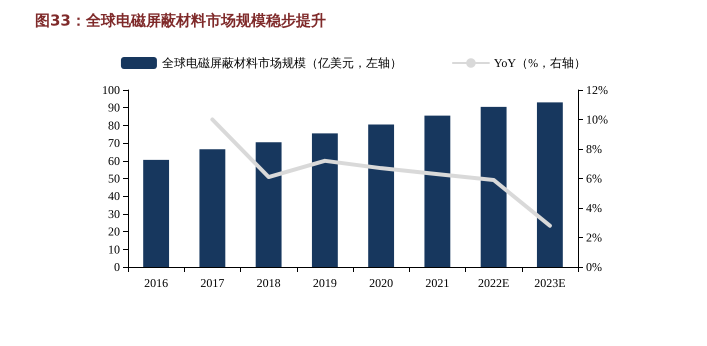 This screenshot has height=346, width=707. Describe the element at coordinates (594, 237) in the screenshot. I see `y2-tick-label: 2%` at that location.